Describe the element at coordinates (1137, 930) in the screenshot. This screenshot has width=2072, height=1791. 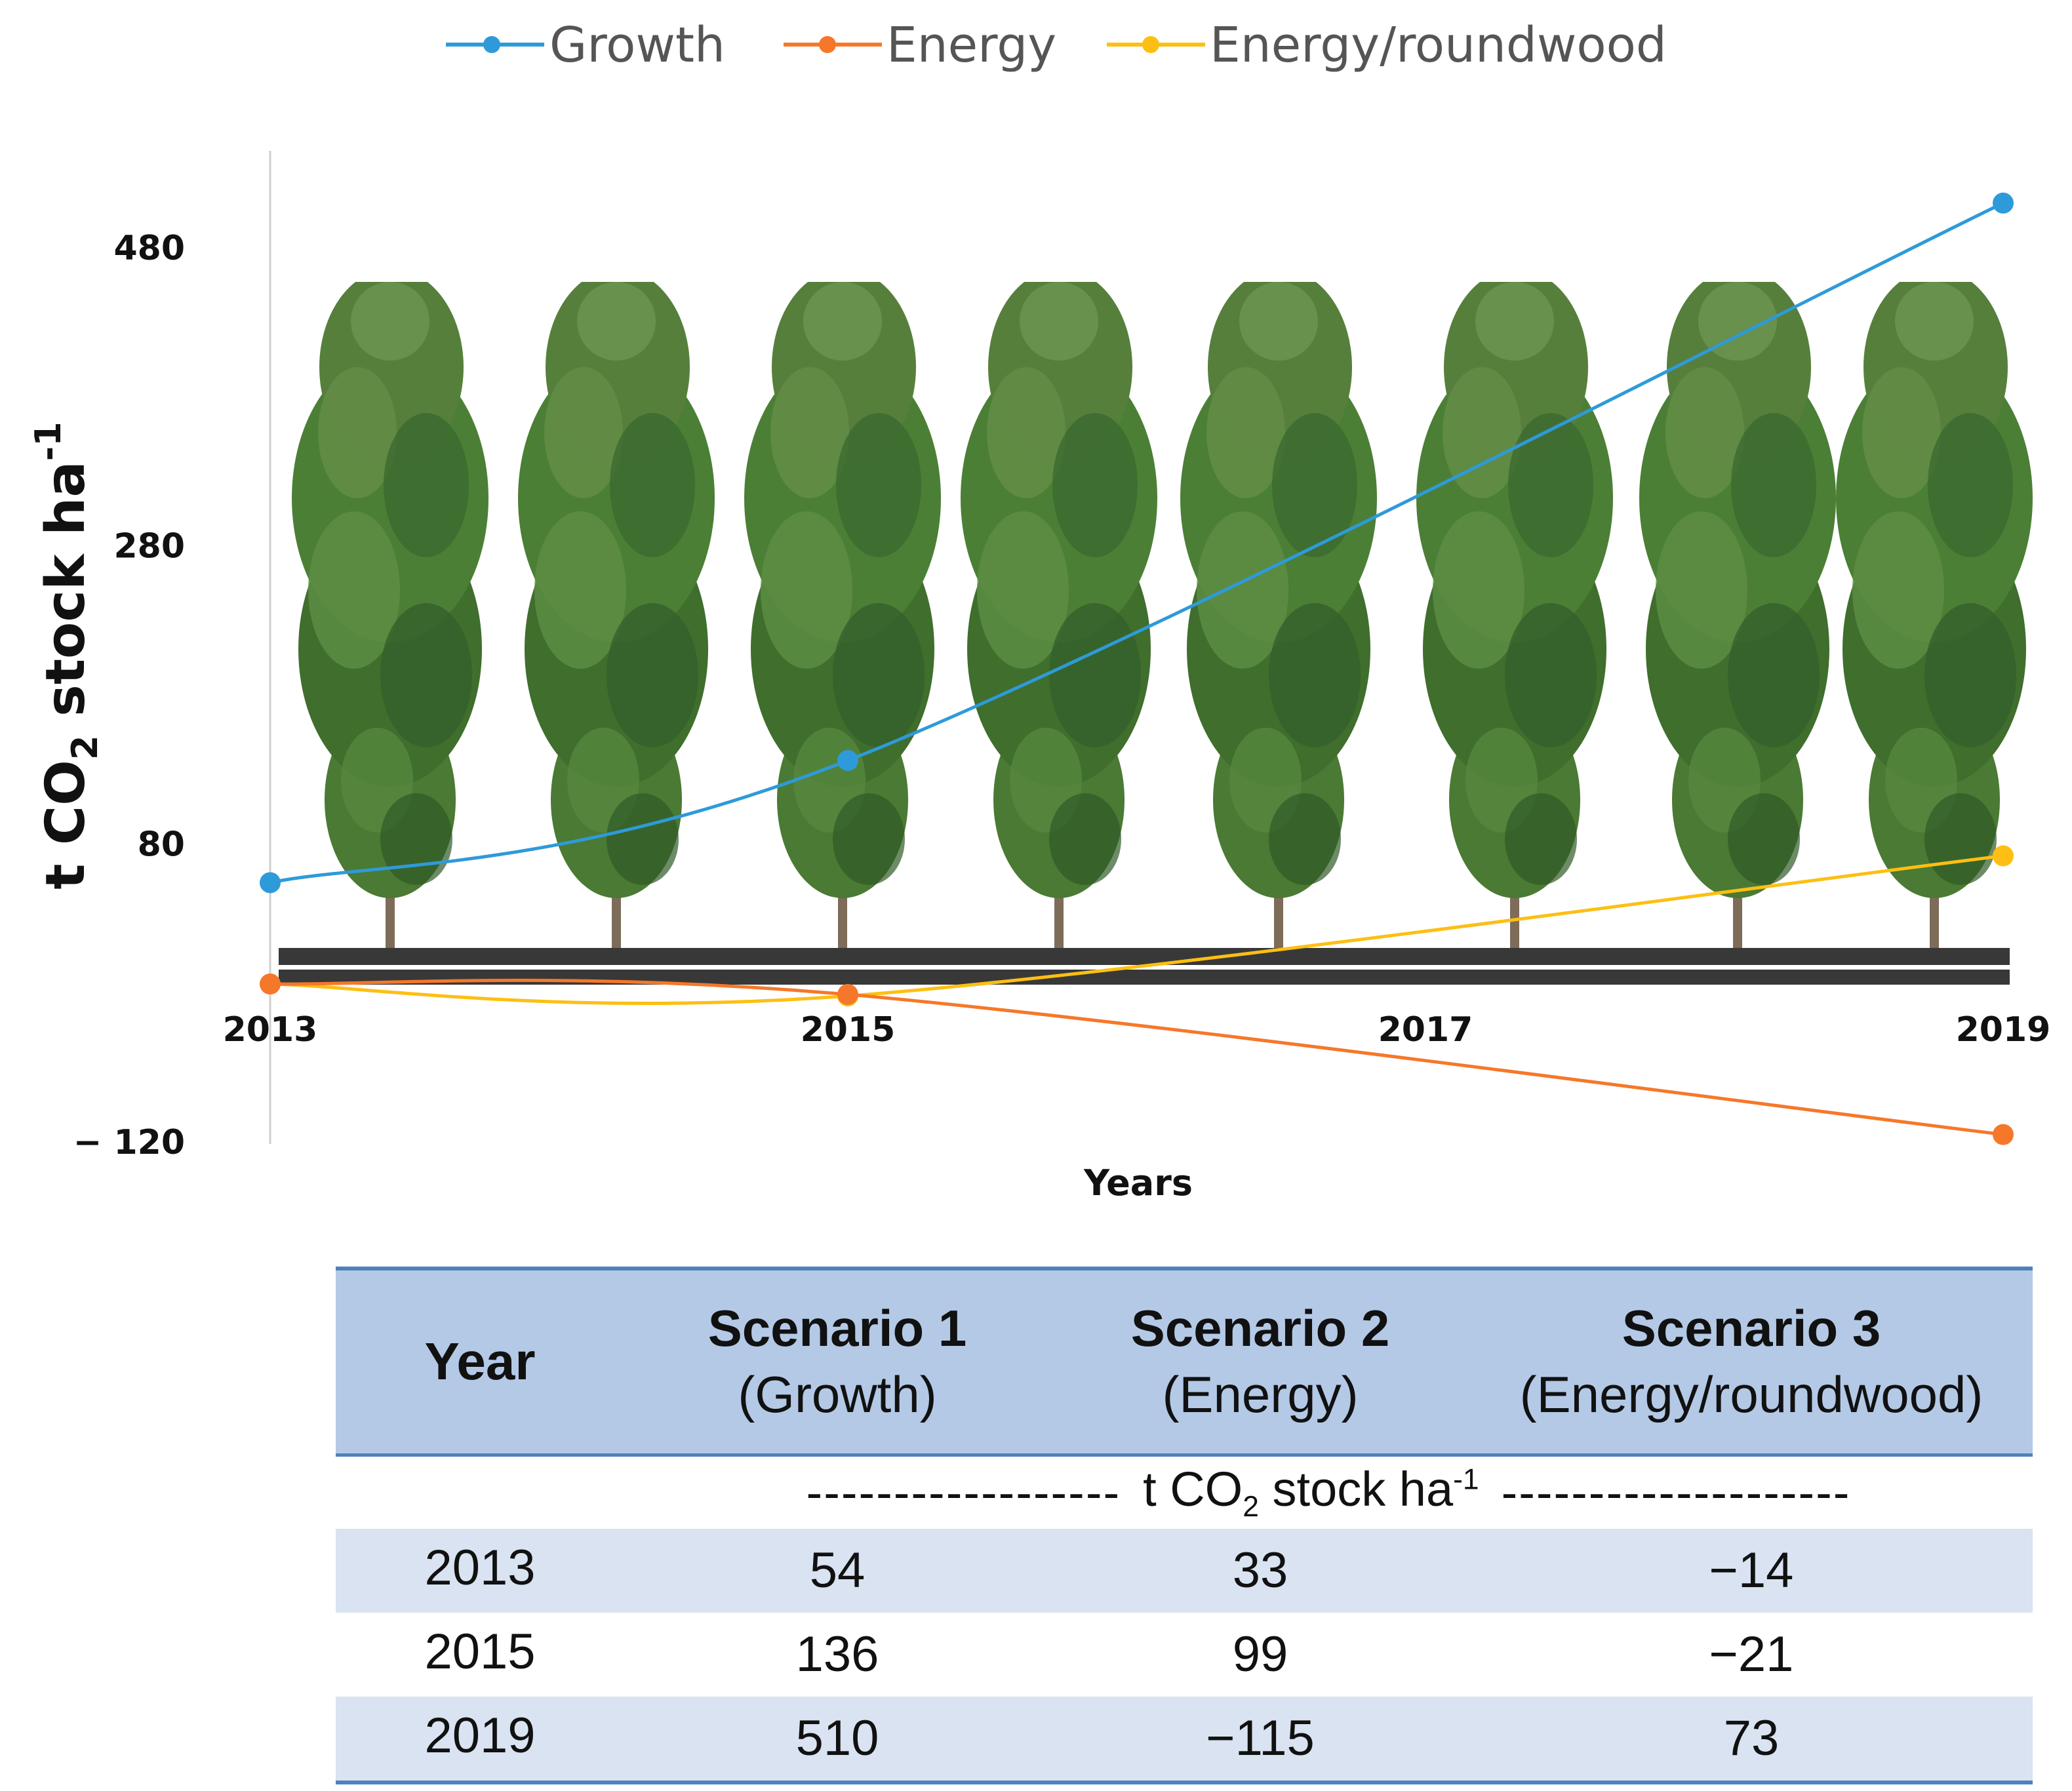
I see `series-line-energy-roundwood` at that location.